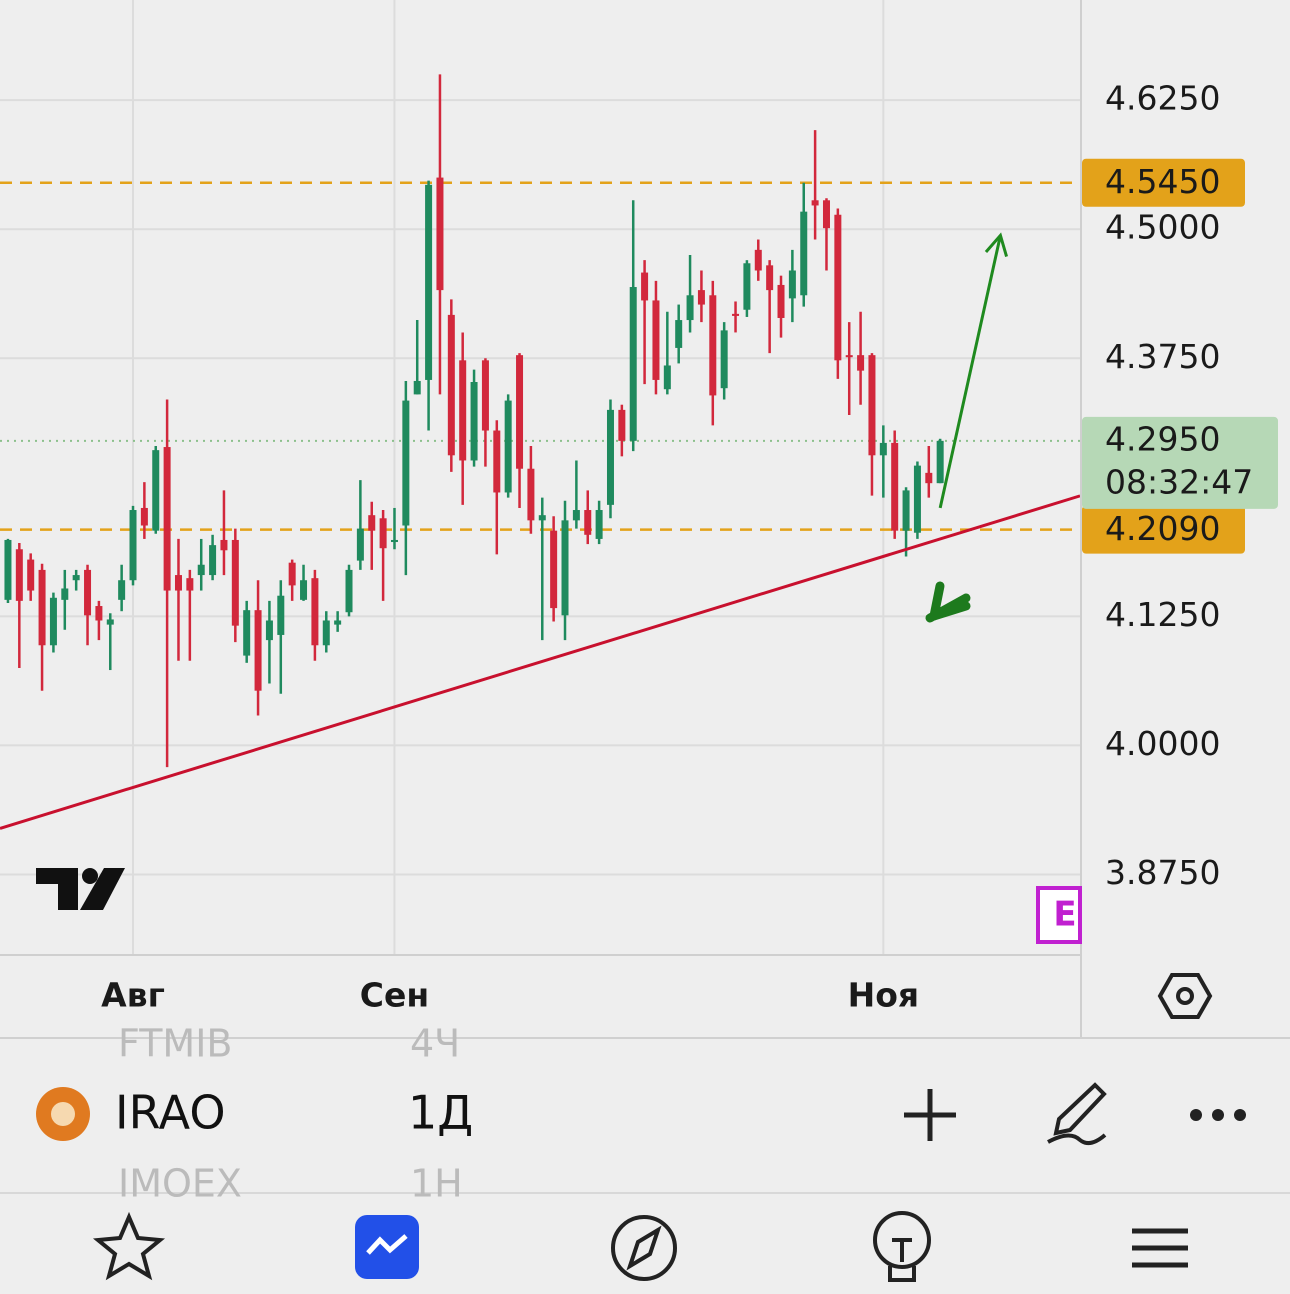 The height and width of the screenshot is (1294, 1290). I want to click on symbol: IRAO, so click(170, 1113).